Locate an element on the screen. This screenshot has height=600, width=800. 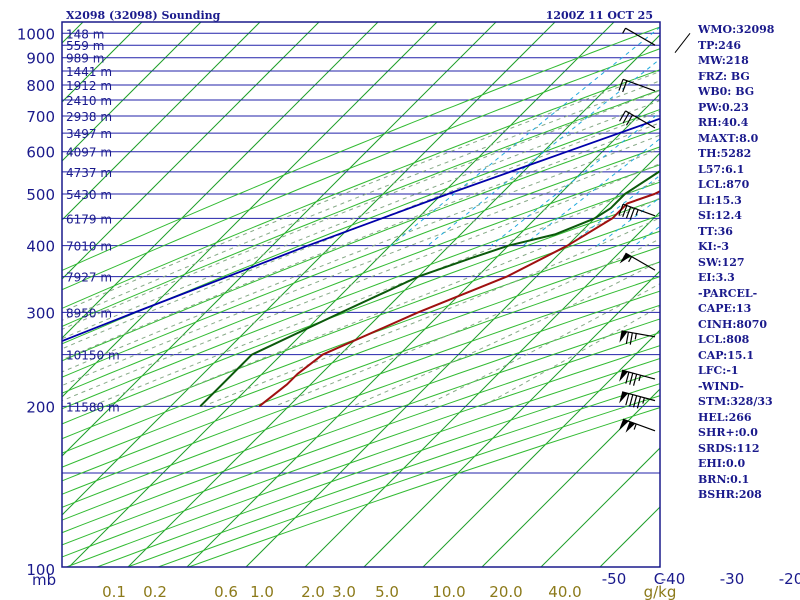
pressure-tick-label: 600 is located at coordinates (40, 153).